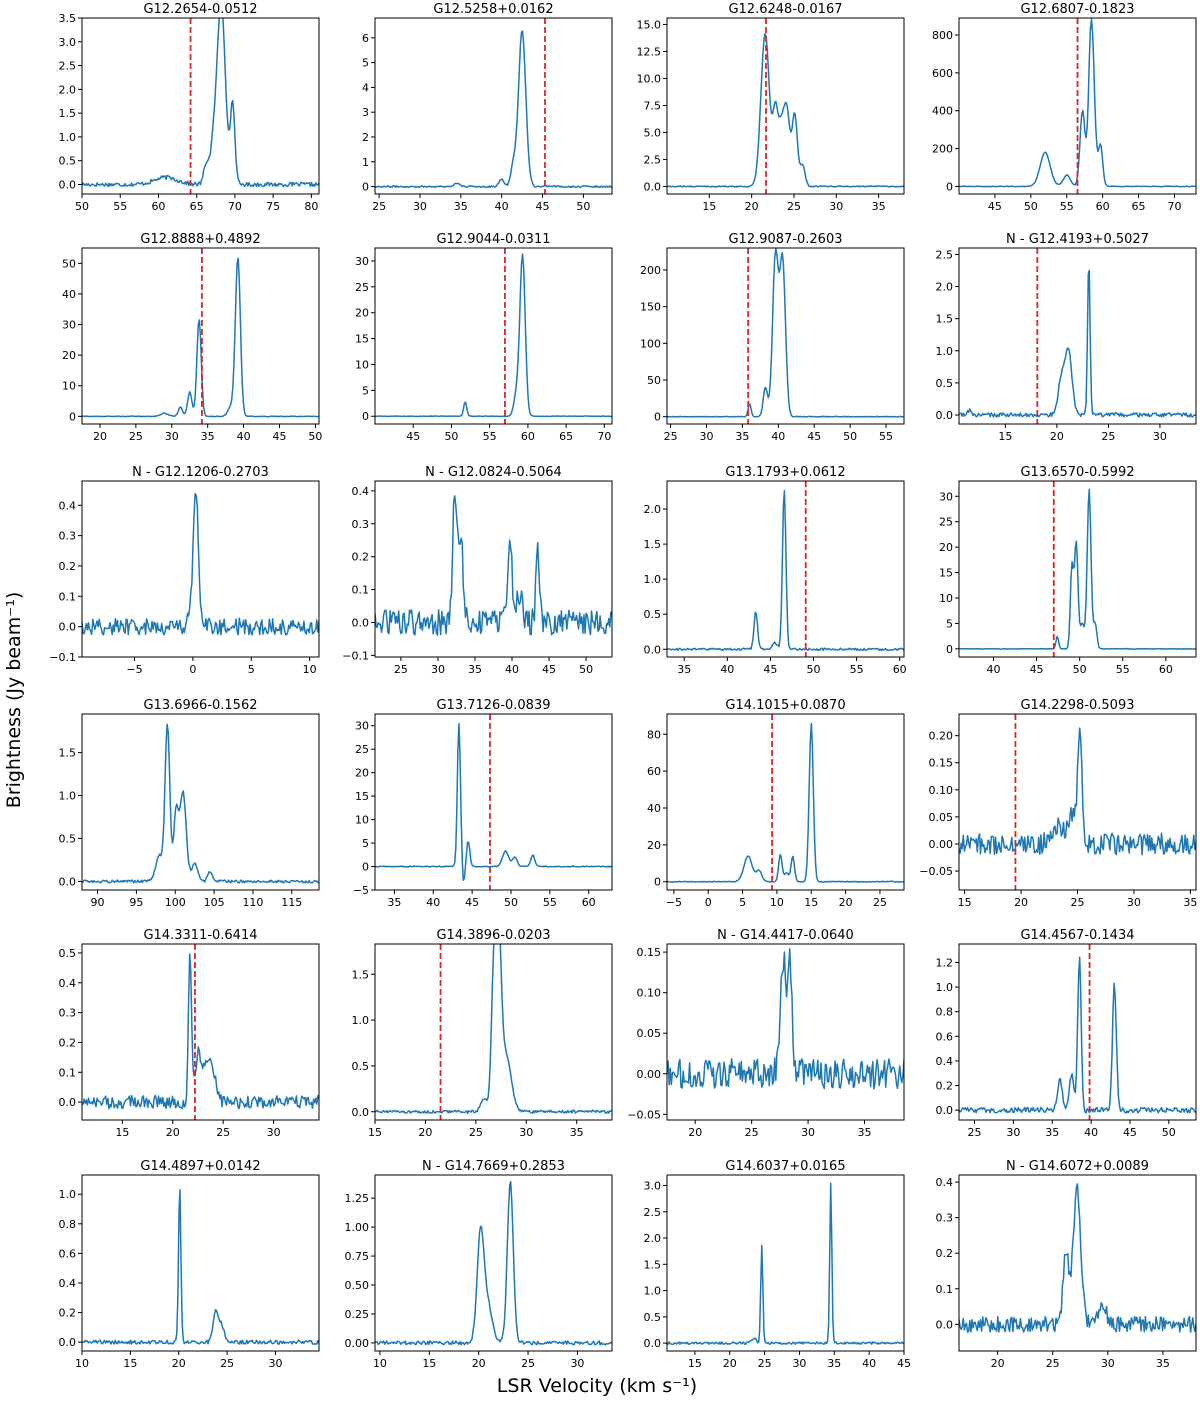  I want to click on y-tick-label: 50, so click(69, 263).